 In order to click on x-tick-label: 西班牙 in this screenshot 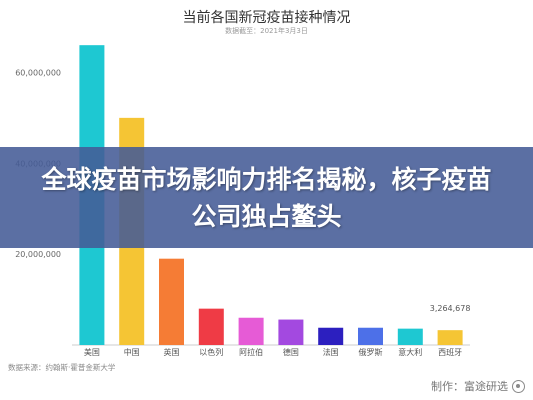, I will do `click(450, 352)`.